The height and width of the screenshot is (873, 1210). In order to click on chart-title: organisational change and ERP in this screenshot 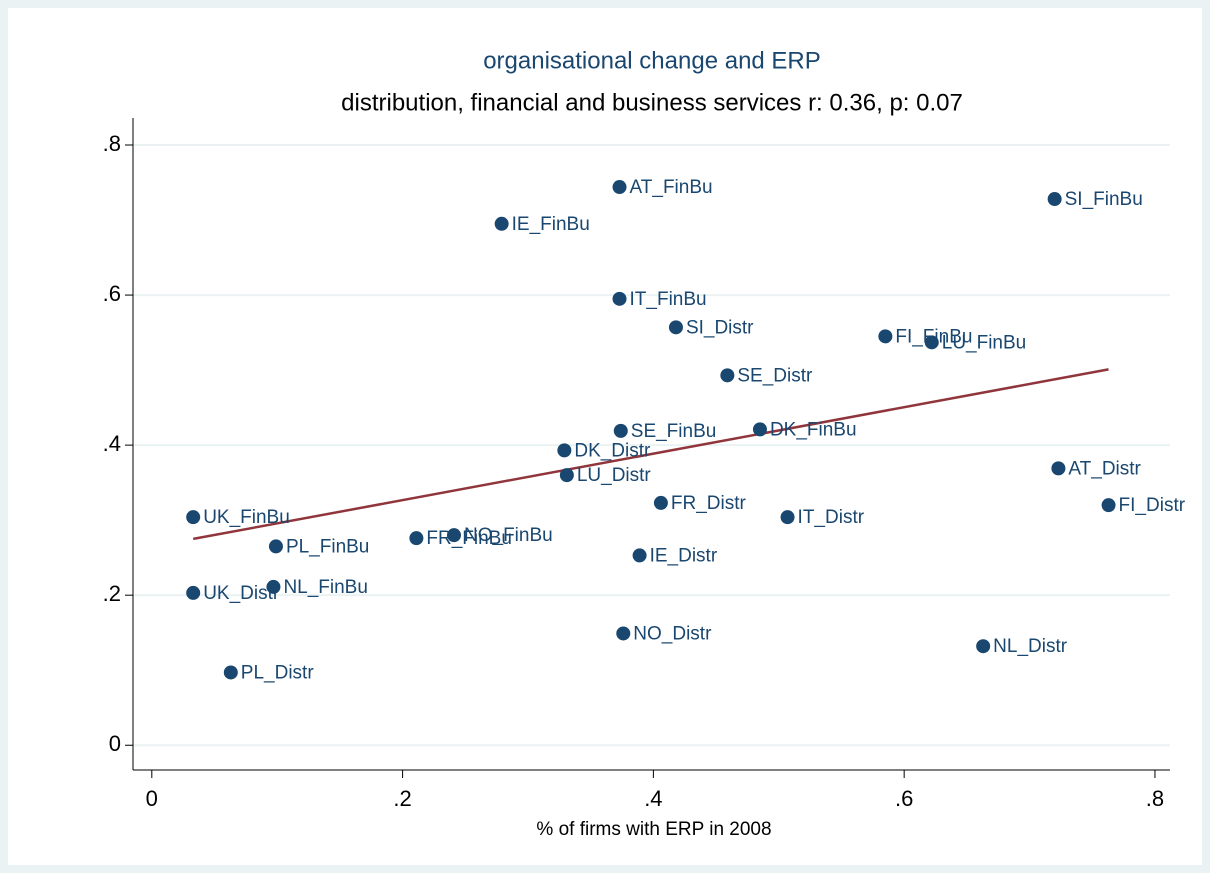, I will do `click(652, 60)`.